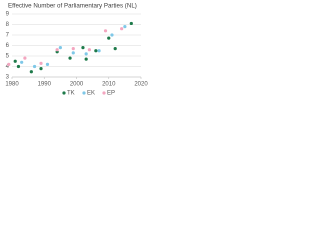  I want to click on x-tick-label: 1990, so click(45, 85).